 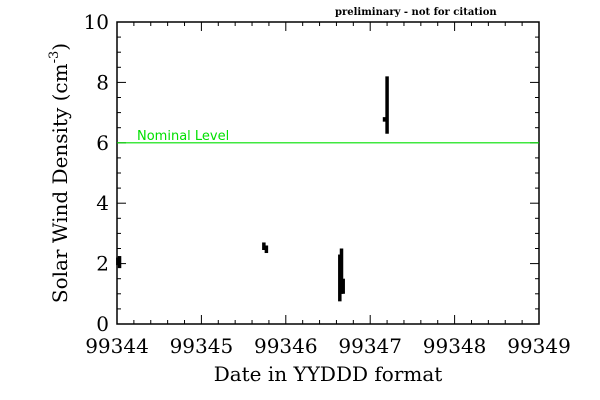 I want to click on y-axis-title-main: Solar Wind Density (cm, so click(x=60, y=183).